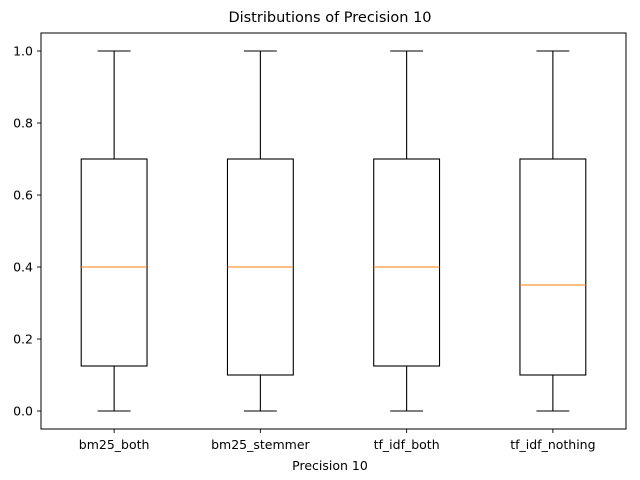  I want to click on x-tick-label: bm25_stemmer, so click(260, 444).